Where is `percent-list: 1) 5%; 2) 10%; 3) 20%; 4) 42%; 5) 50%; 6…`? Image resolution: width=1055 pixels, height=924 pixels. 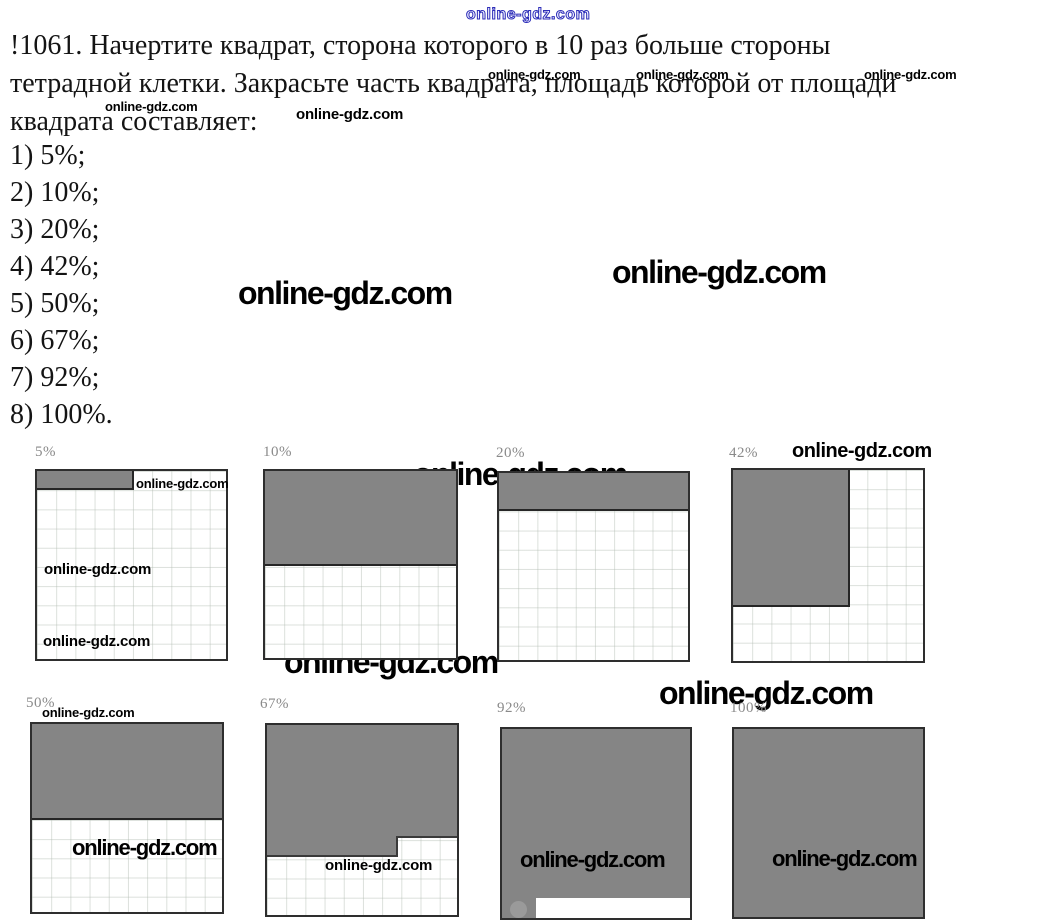 percent-list: 1) 5%; 2) 10%; 3) 20%; 4) 42%; 5) 50%; 6… is located at coordinates (61, 285).